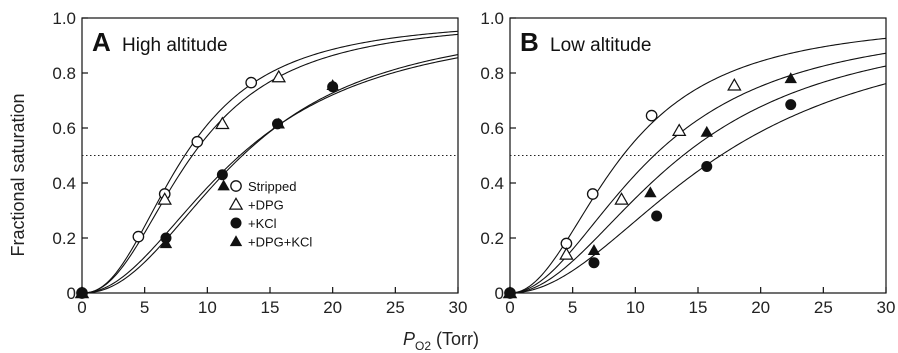 This screenshot has height=353, width=898. What do you see at coordinates (18, 174) in the screenshot?
I see `y-axis-title: Fractional saturation` at bounding box center [18, 174].